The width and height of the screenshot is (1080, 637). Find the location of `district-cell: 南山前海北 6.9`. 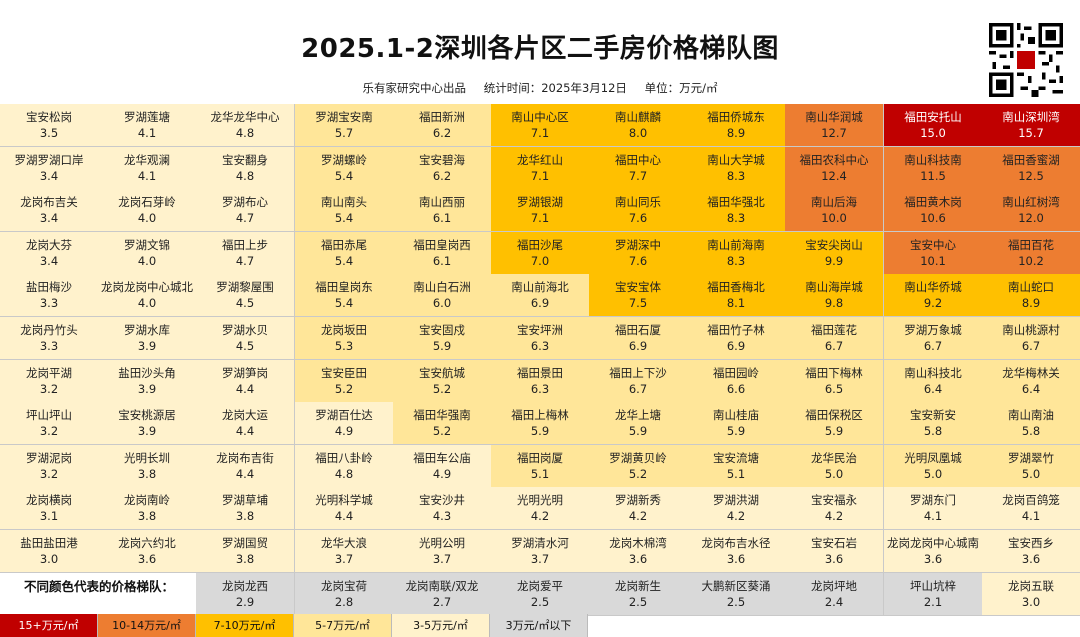

district-cell: 南山前海北 6.9 is located at coordinates (540, 295).